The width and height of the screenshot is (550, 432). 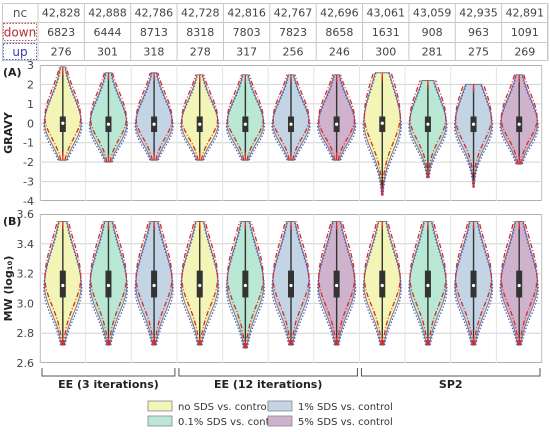 What do you see at coordinates (108, 384) in the screenshot?
I see `group-label: EE (3 iterations)` at bounding box center [108, 384].